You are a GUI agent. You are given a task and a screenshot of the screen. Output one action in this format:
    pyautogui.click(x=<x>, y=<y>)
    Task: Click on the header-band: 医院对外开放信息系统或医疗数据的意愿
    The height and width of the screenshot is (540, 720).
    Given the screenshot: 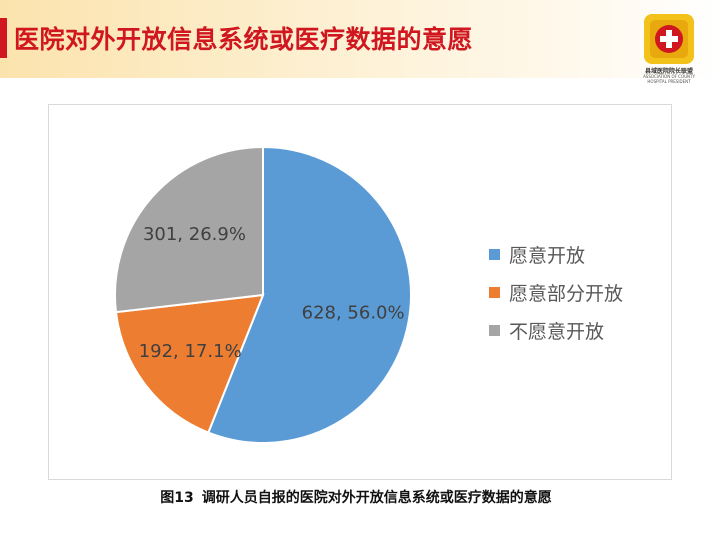 What is the action you would take?
    pyautogui.click(x=360, y=39)
    